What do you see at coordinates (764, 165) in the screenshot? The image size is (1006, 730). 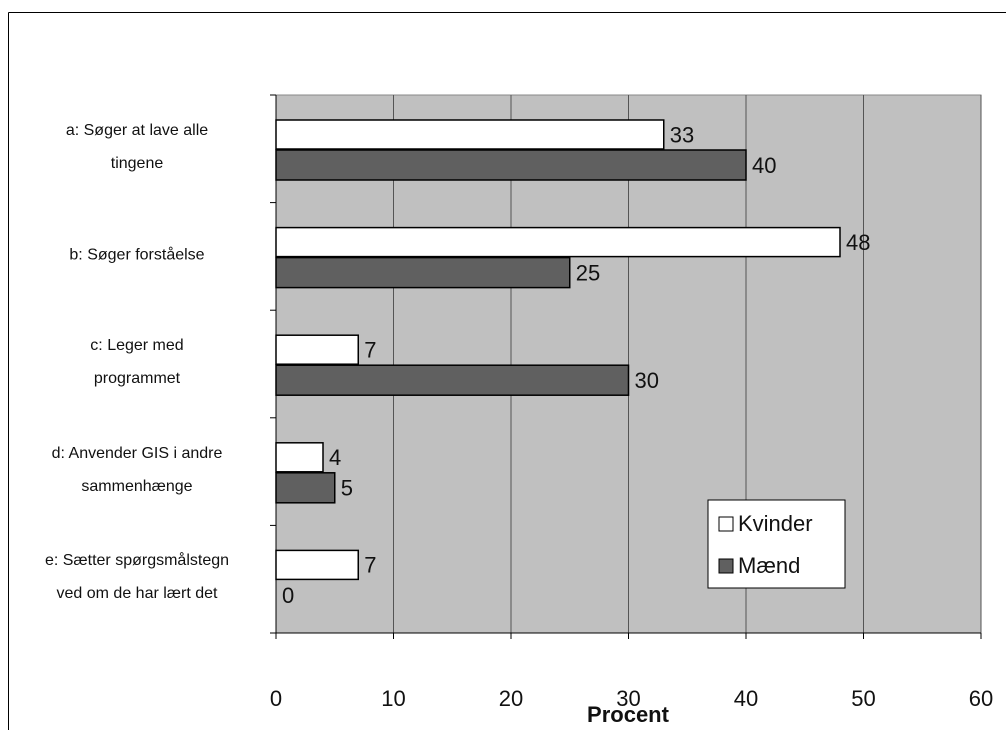 I see `value-label: 40` at bounding box center [764, 165].